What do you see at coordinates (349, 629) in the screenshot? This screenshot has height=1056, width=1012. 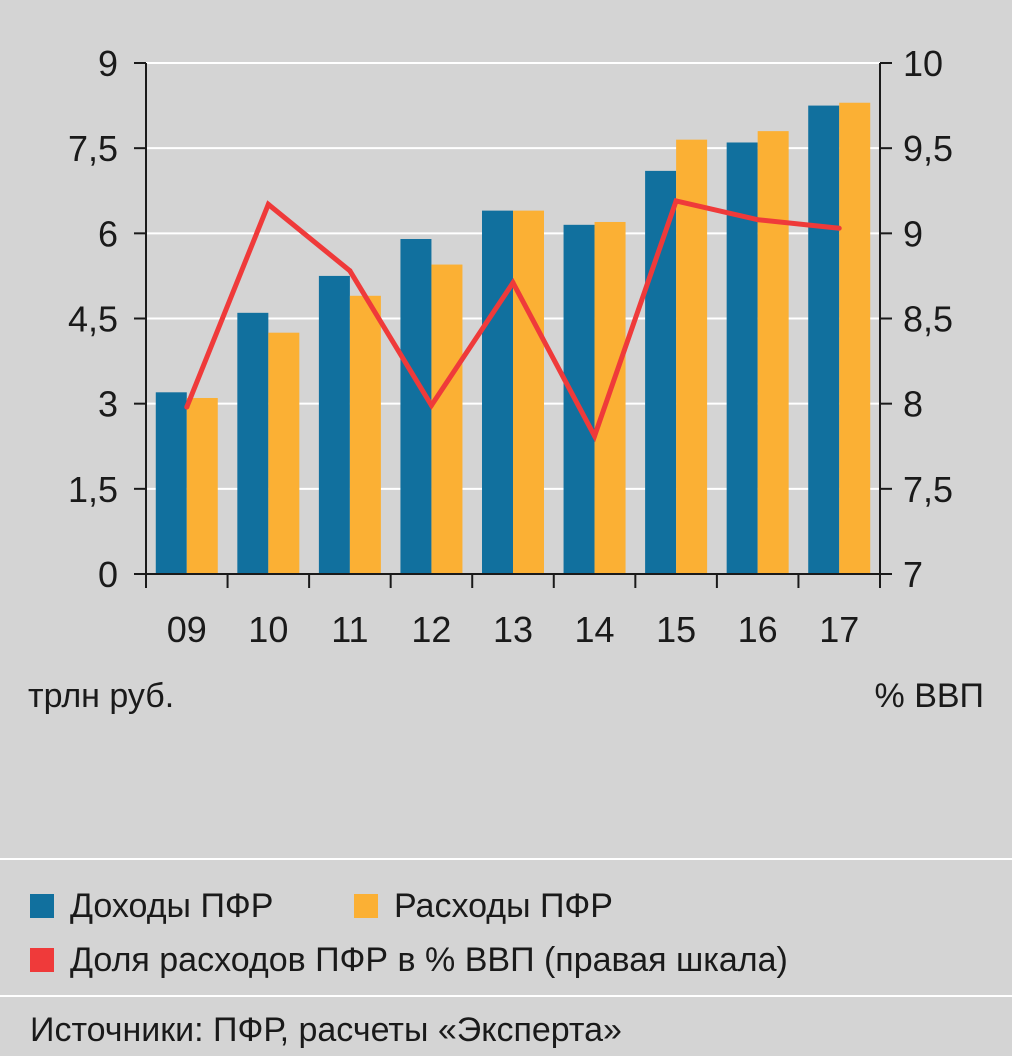 I see `x-tick-label: 11` at bounding box center [349, 629].